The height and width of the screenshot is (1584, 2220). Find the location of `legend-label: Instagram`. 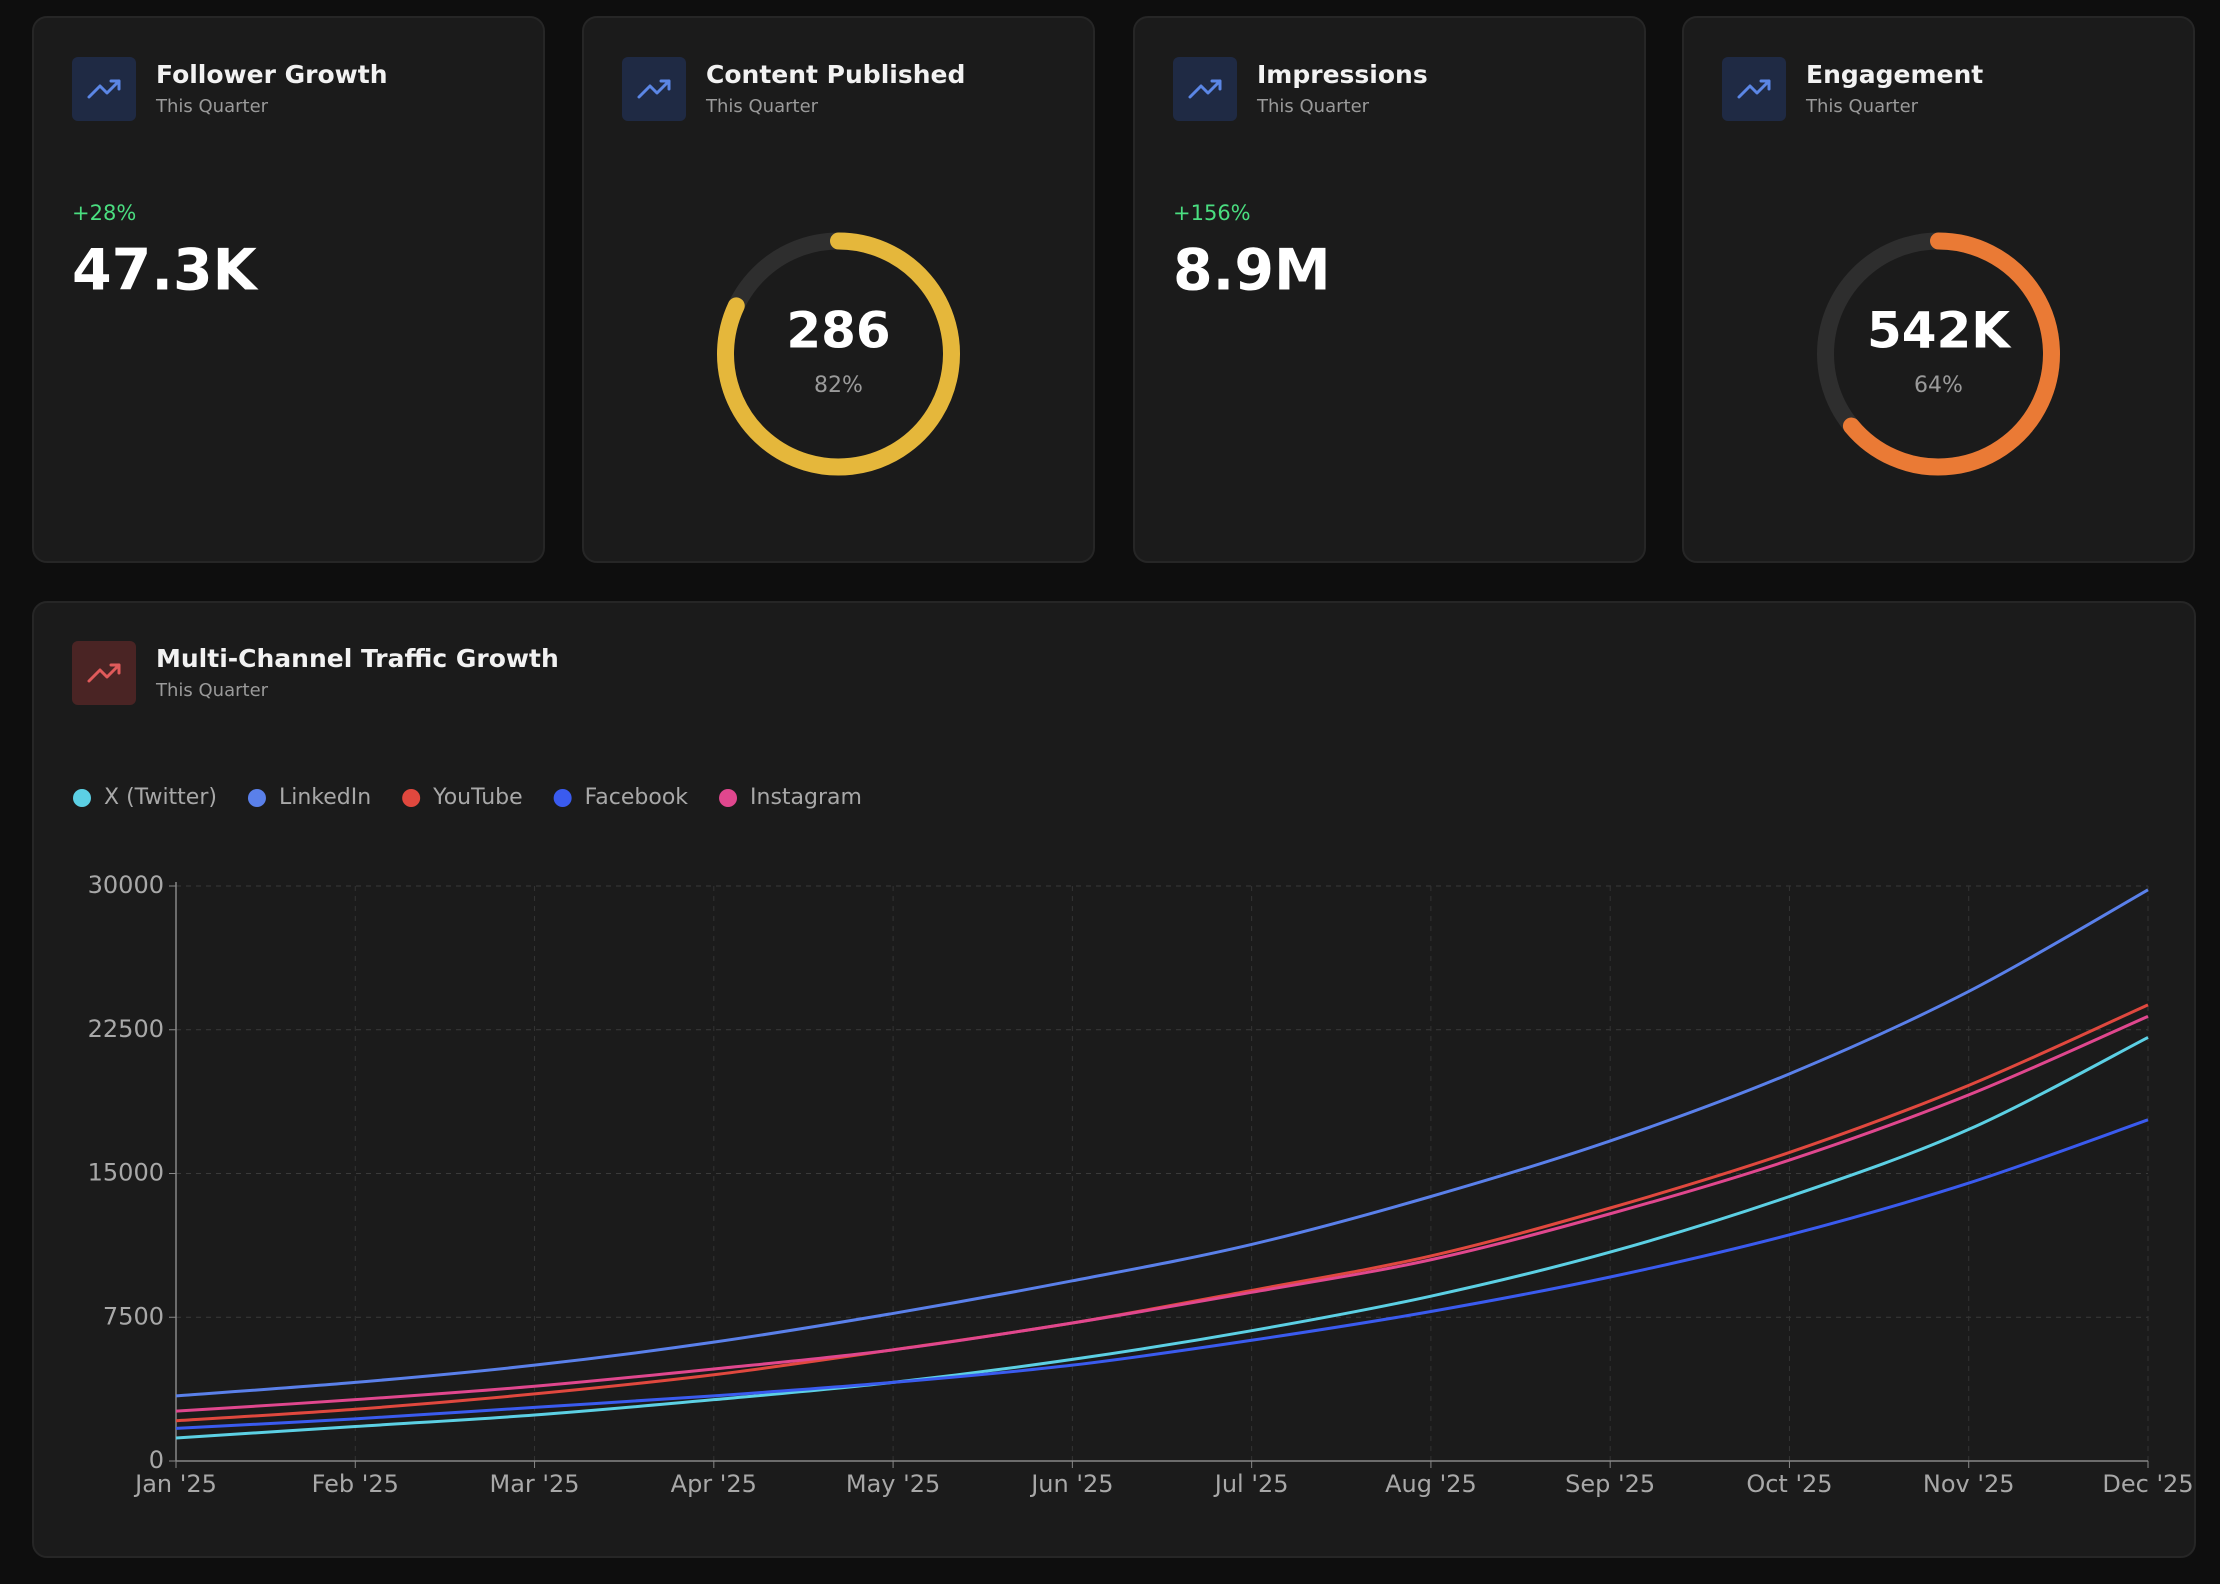

legend-label: Instagram is located at coordinates (806, 797).